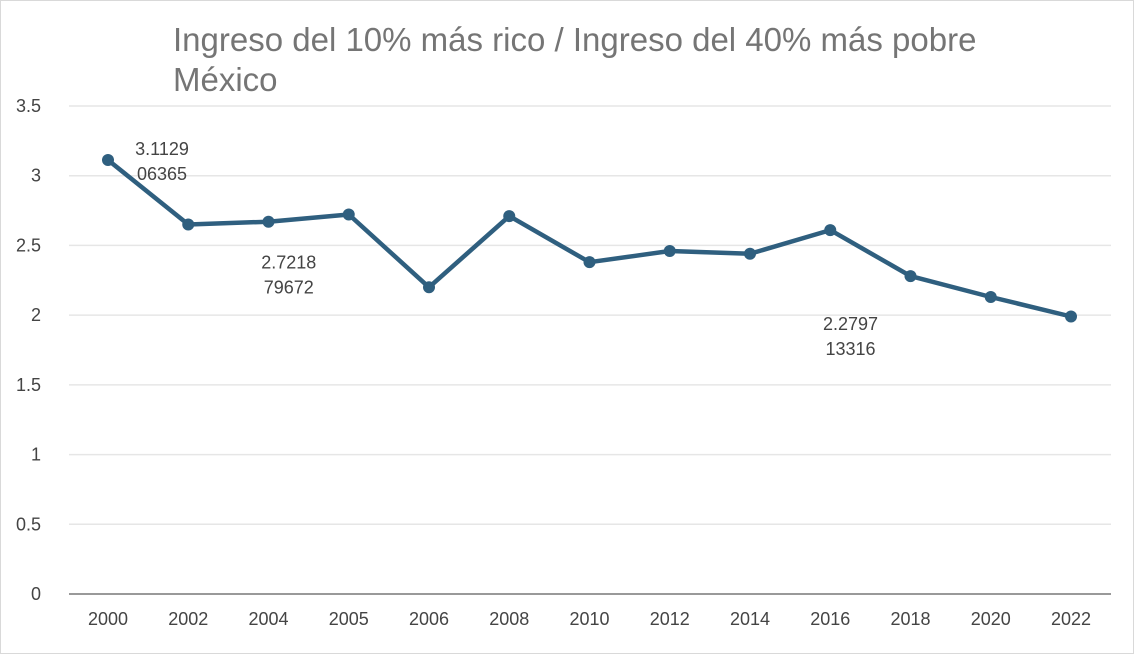  I want to click on y-tick-label: 3, so click(36, 176).